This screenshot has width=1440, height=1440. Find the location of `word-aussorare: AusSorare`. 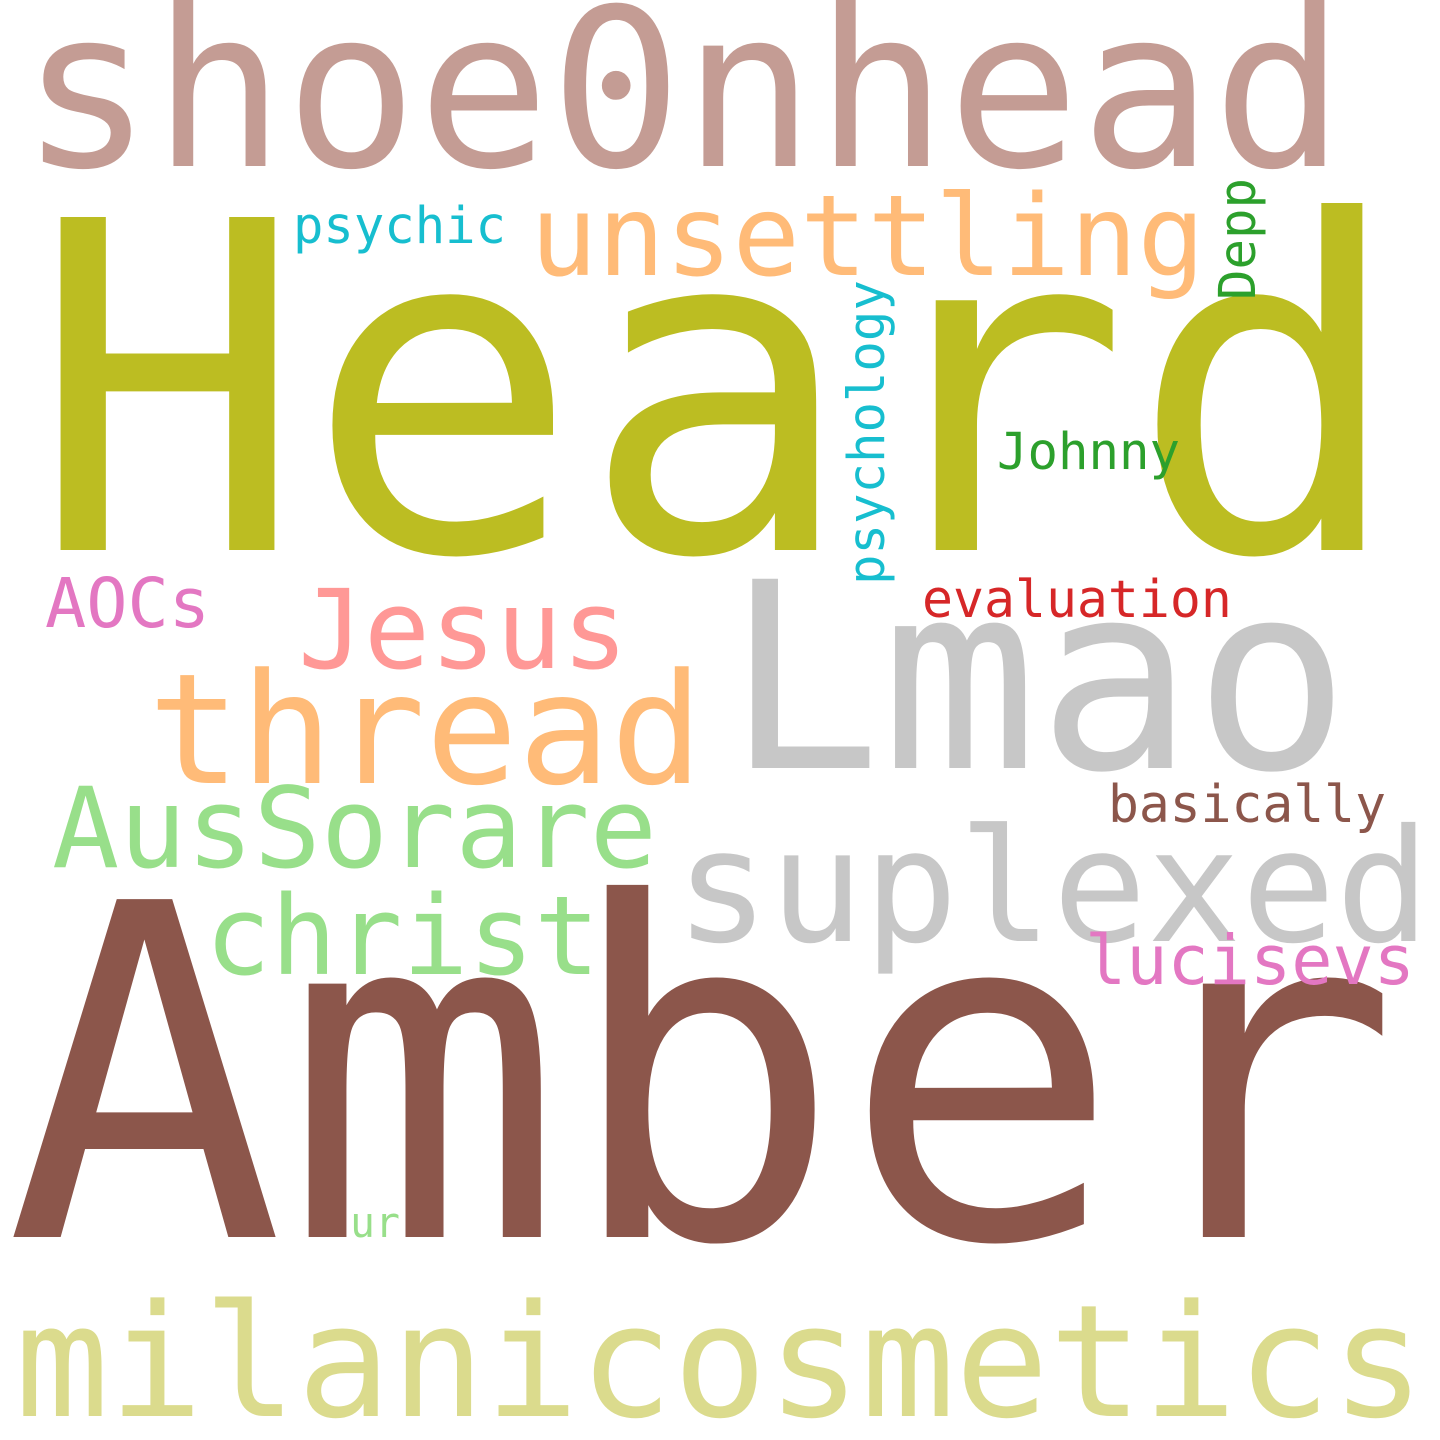

word-aussorare: AusSorare is located at coordinates (354, 828).